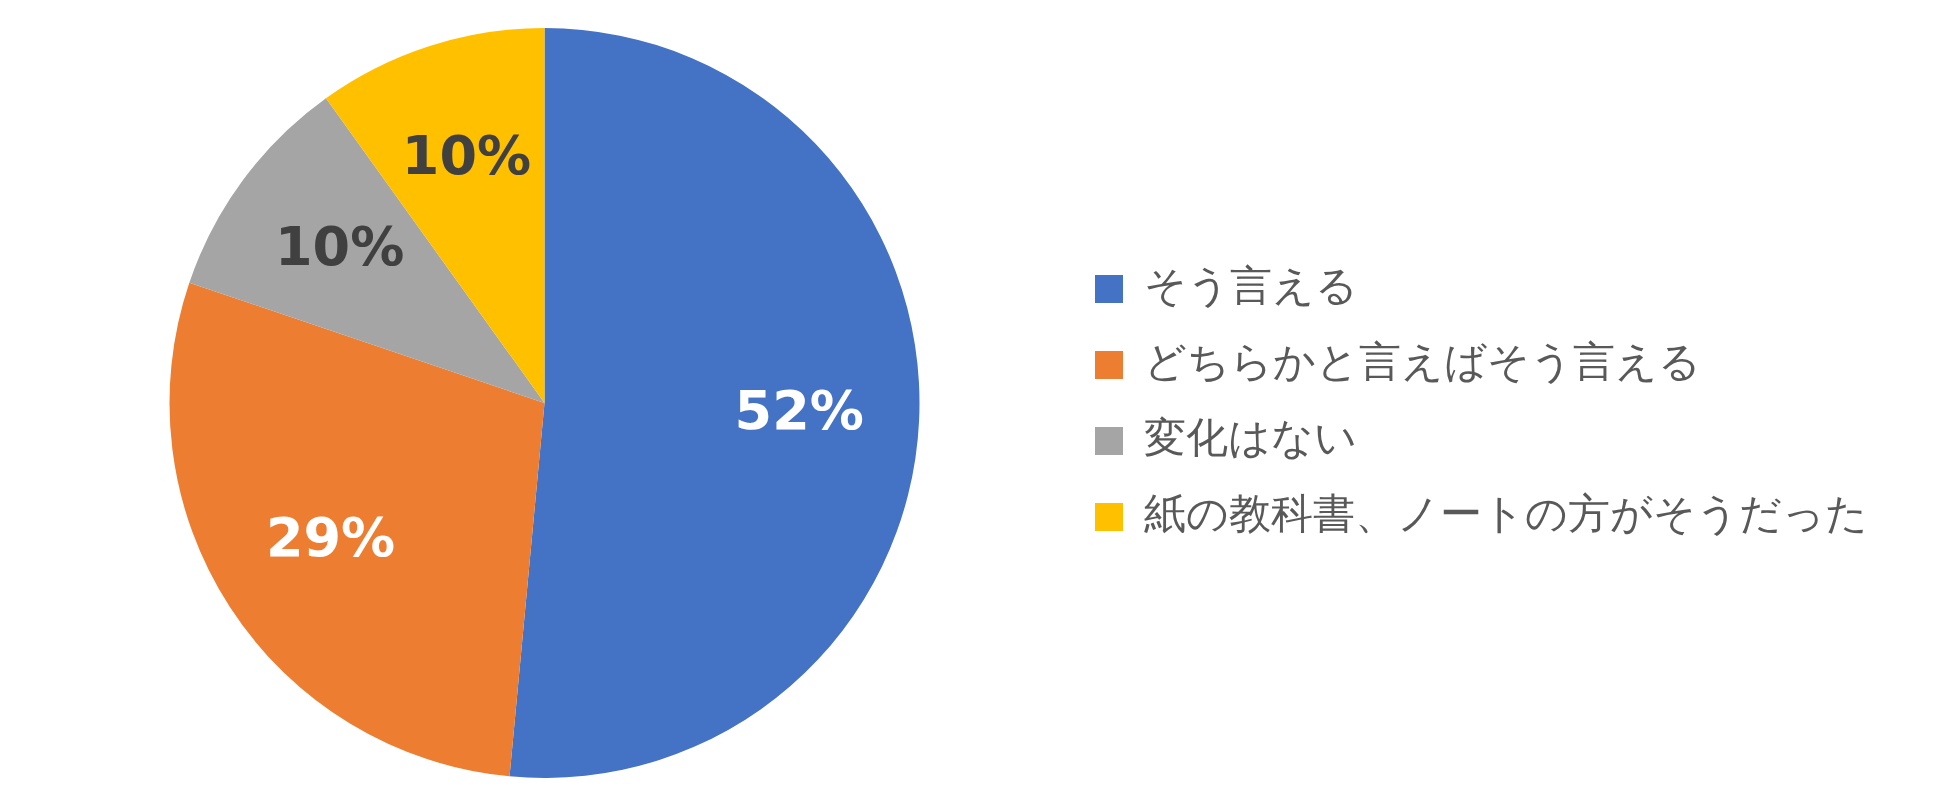 The height and width of the screenshot is (809, 1950). What do you see at coordinates (1422, 361) in the screenshot?
I see `legend-label: どちらかと言えばそう言える` at bounding box center [1422, 361].